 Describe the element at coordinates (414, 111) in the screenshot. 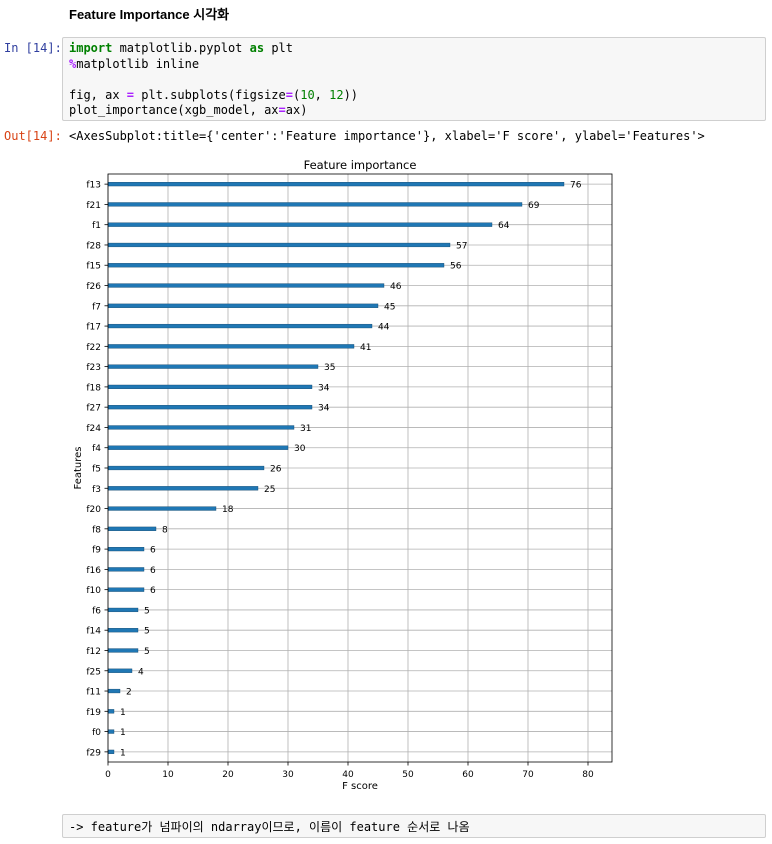

I see `code-line-5: plot_importance(xgb_model, ax=ax)` at that location.